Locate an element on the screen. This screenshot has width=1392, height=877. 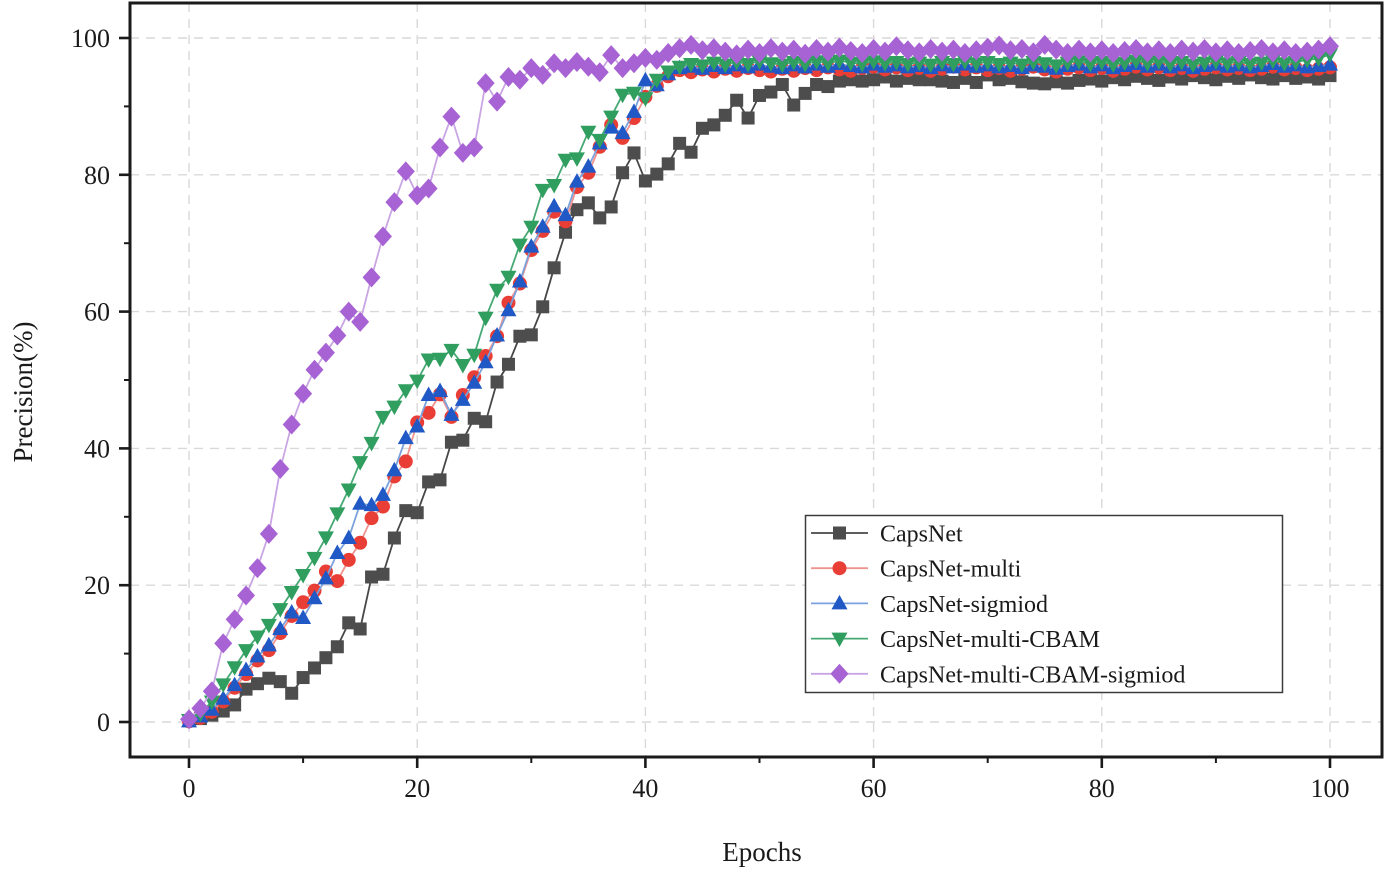
x-tick-label: 40 is located at coordinates (645, 788).